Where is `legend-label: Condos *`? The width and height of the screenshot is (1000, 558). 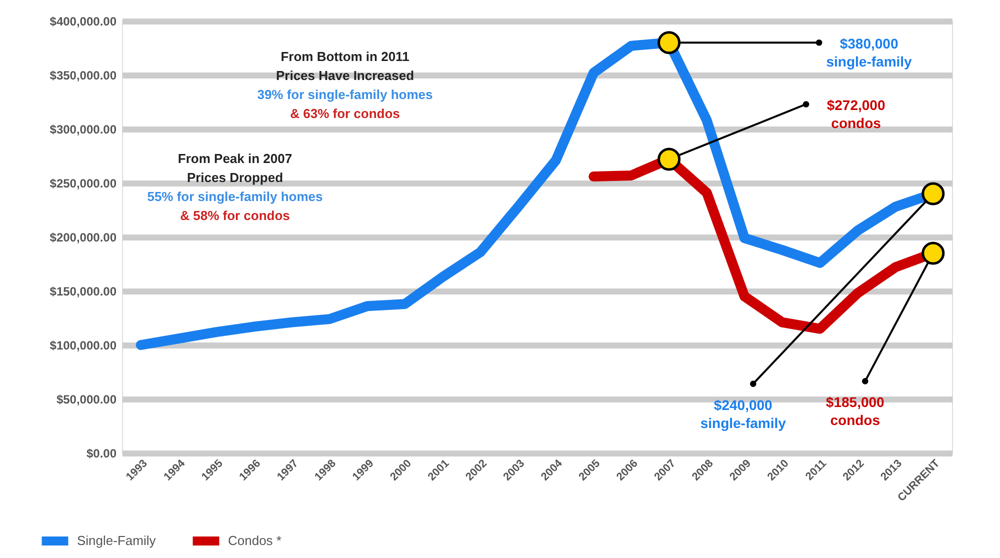
legend-label: Condos * is located at coordinates (255, 540).